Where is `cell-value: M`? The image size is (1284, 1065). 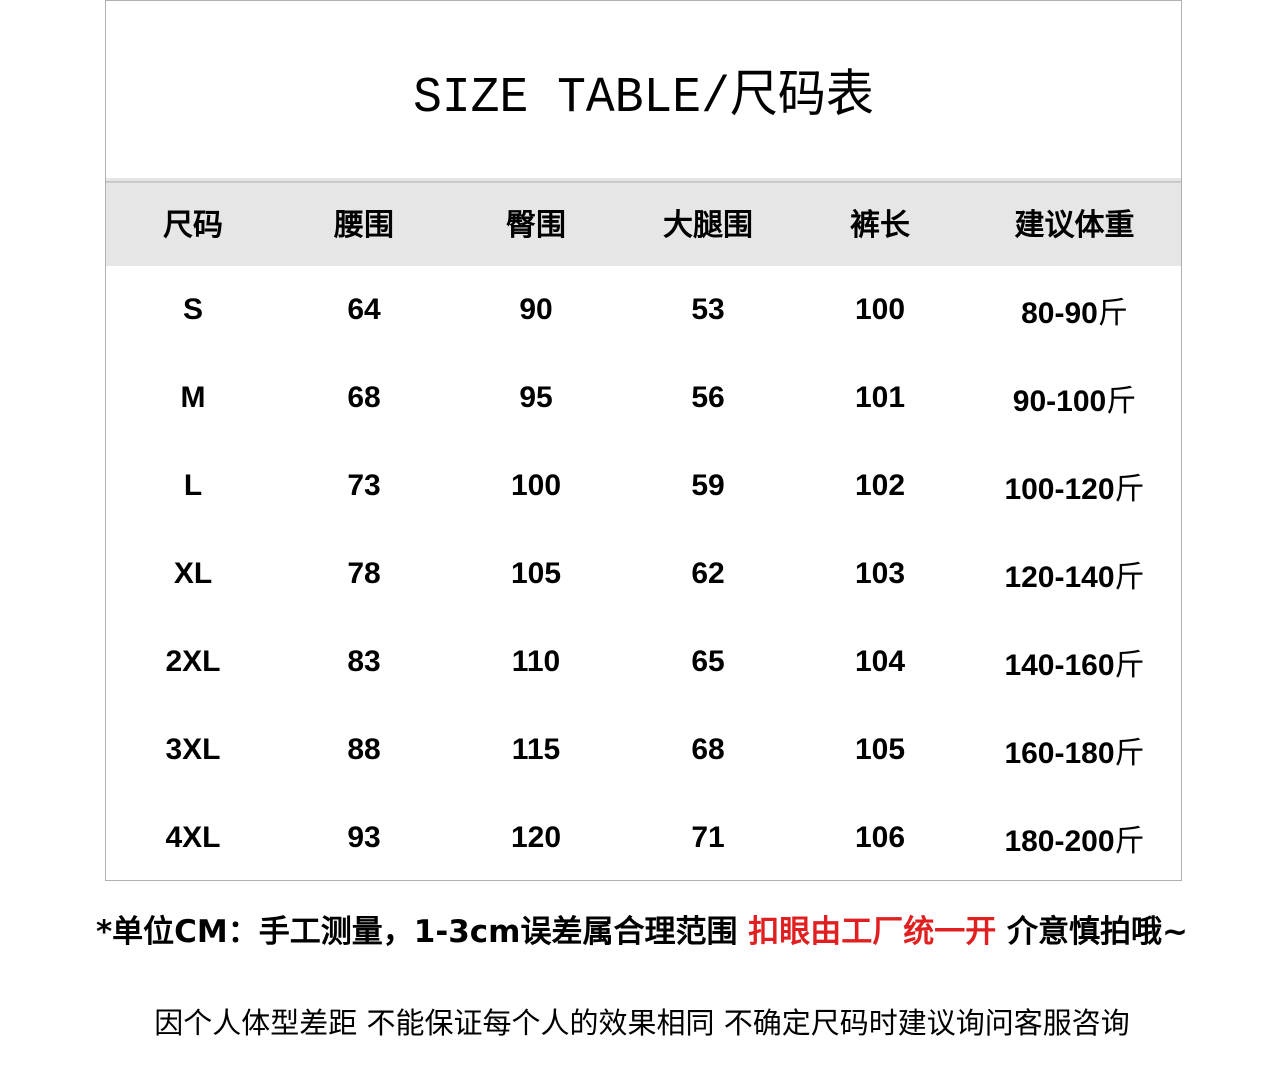
cell-value: M is located at coordinates (193, 397).